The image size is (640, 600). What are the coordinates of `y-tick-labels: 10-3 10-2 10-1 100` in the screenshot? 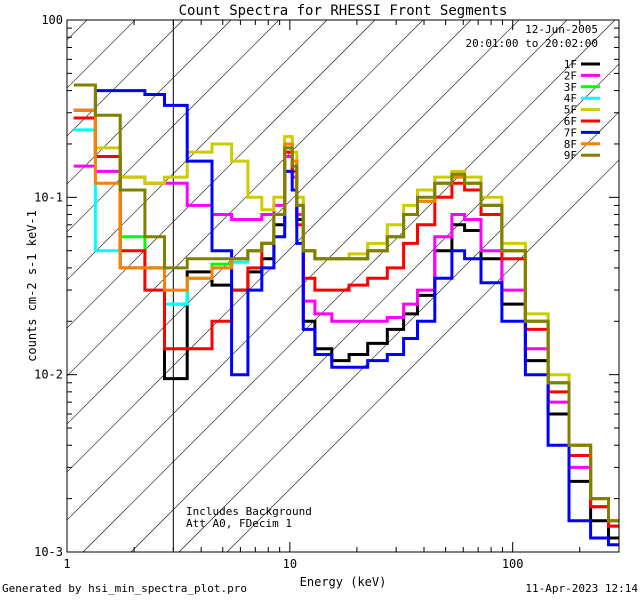 It's located at (48, 286).